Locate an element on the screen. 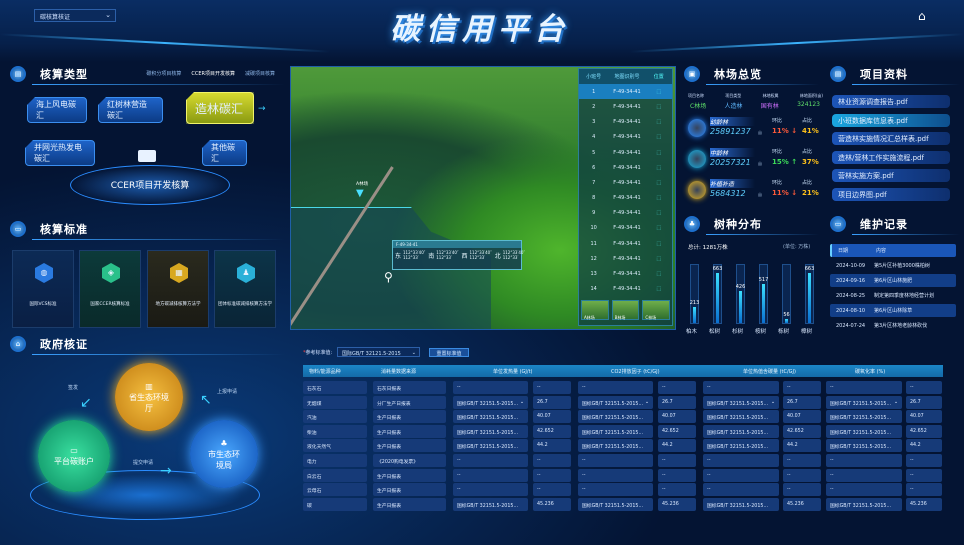  type-mangrove: 红树林营造碳汇 is located at coordinates (130, 110).